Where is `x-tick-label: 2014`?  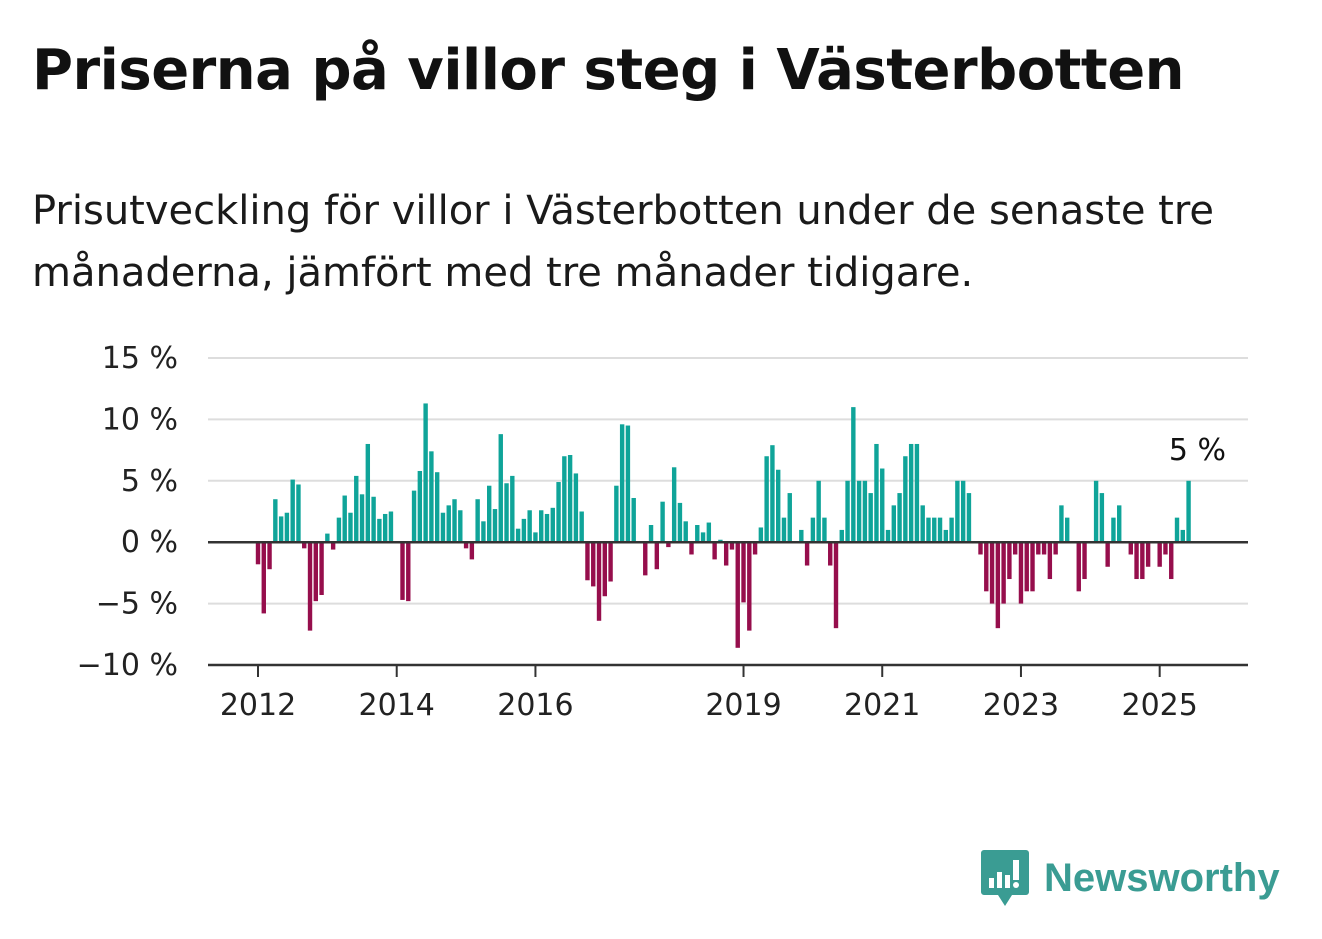 x-tick-label: 2014 is located at coordinates (397, 705).